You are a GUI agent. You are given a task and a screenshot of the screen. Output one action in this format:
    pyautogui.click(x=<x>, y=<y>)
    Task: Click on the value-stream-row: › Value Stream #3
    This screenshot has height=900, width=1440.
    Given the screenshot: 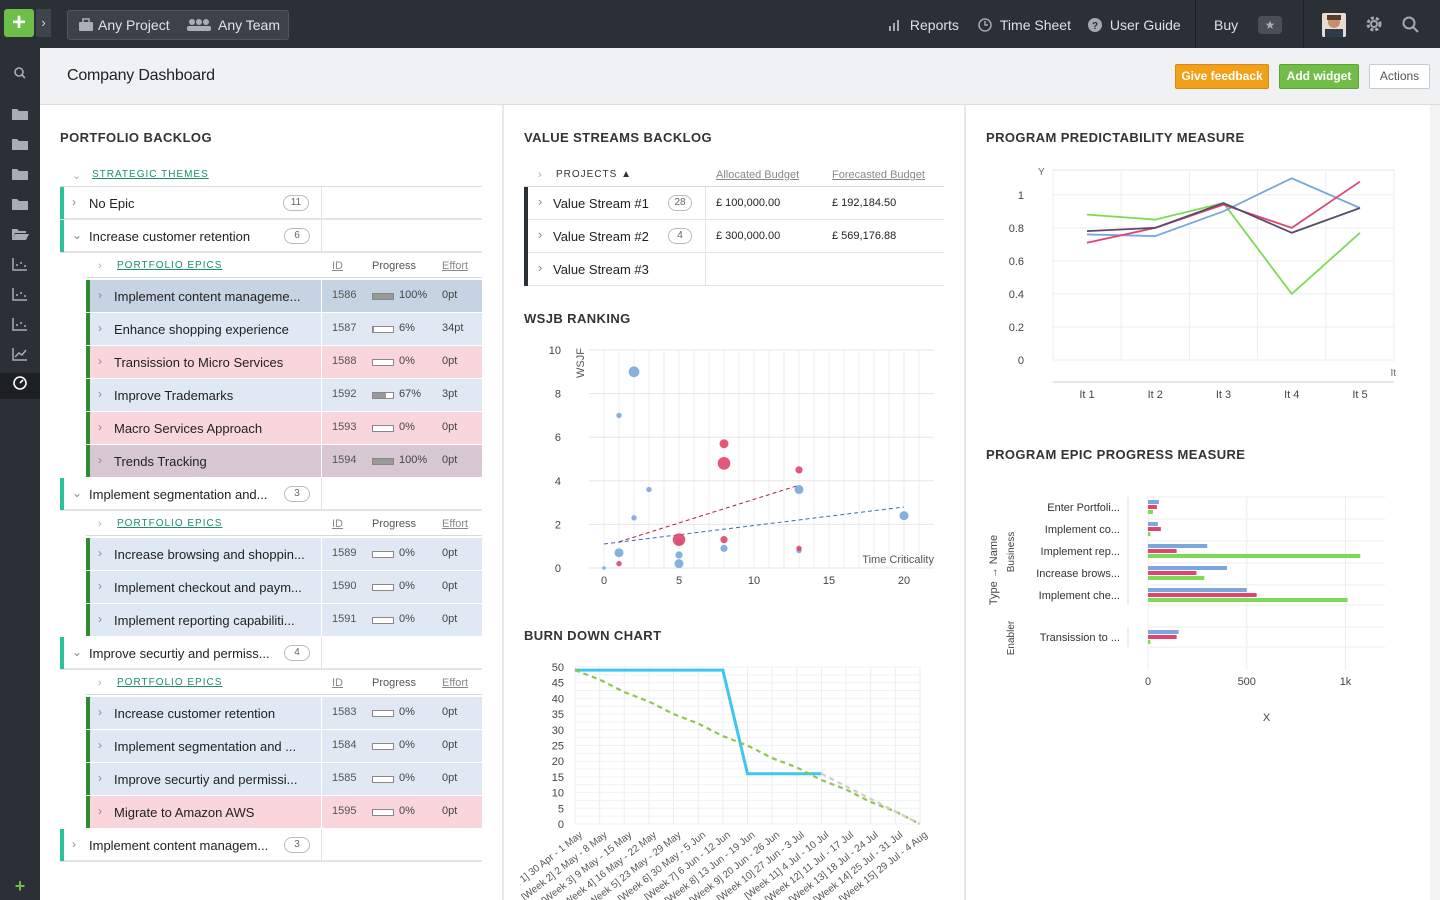 What is the action you would take?
    pyautogui.click(x=734, y=269)
    